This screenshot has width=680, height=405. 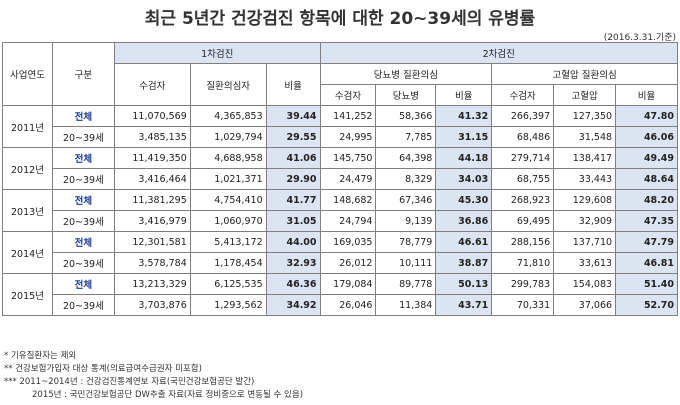 What do you see at coordinates (348, 137) in the screenshot?
I see `cell-dm-examinees: 24,995` at bounding box center [348, 137].